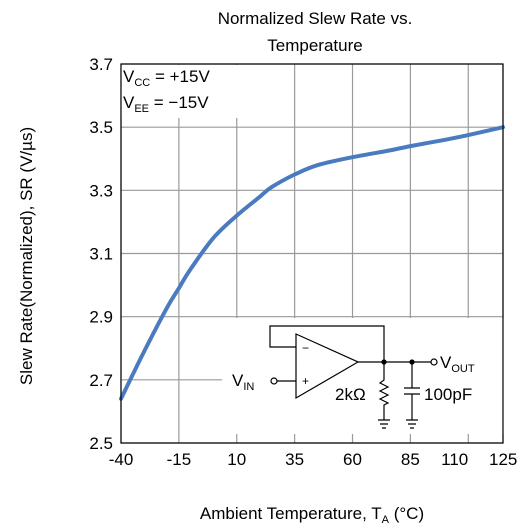 This screenshot has height=527, width=532. Describe the element at coordinates (327, 343) in the screenshot. I see `feedback-wire` at that location.